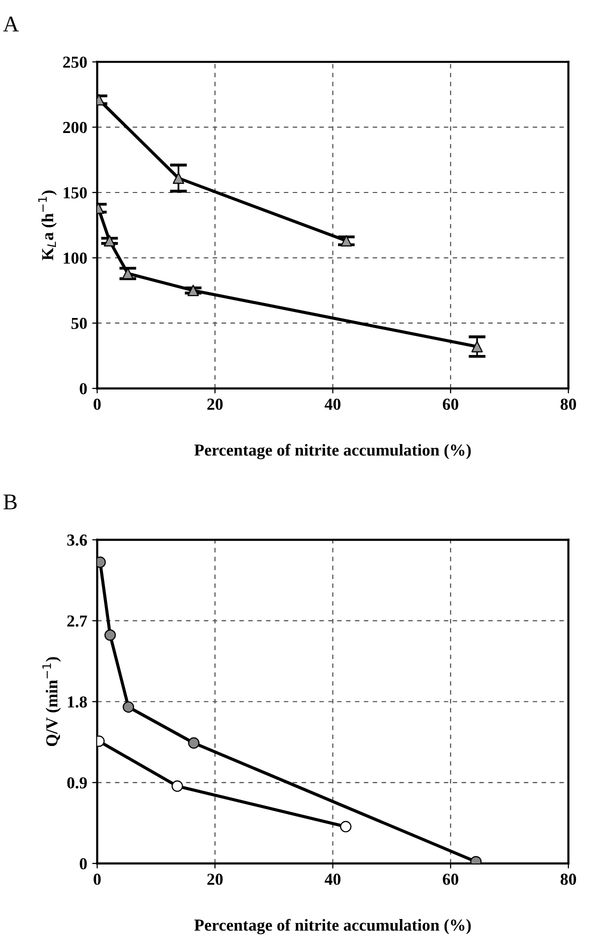 The width and height of the screenshot is (589, 952). I want to click on y-tick-label: 50, so click(79, 324).